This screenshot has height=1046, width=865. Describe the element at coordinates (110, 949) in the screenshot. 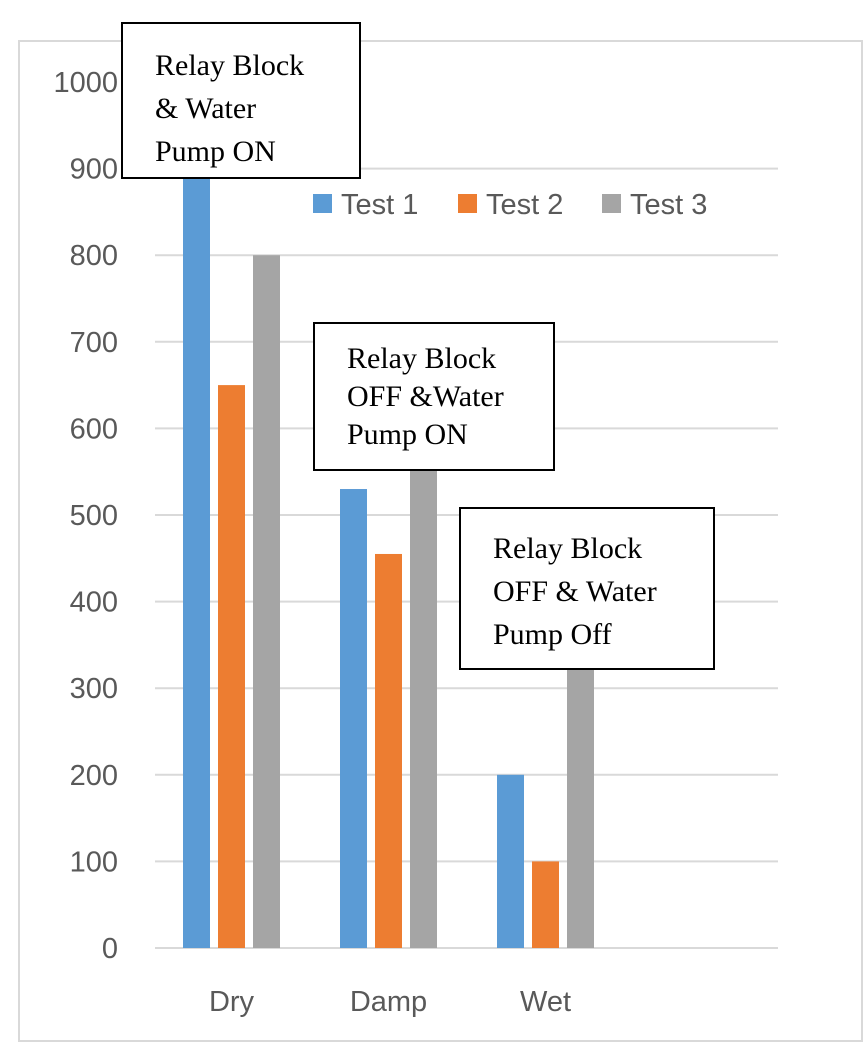

I see `y-tick-label: 0` at that location.